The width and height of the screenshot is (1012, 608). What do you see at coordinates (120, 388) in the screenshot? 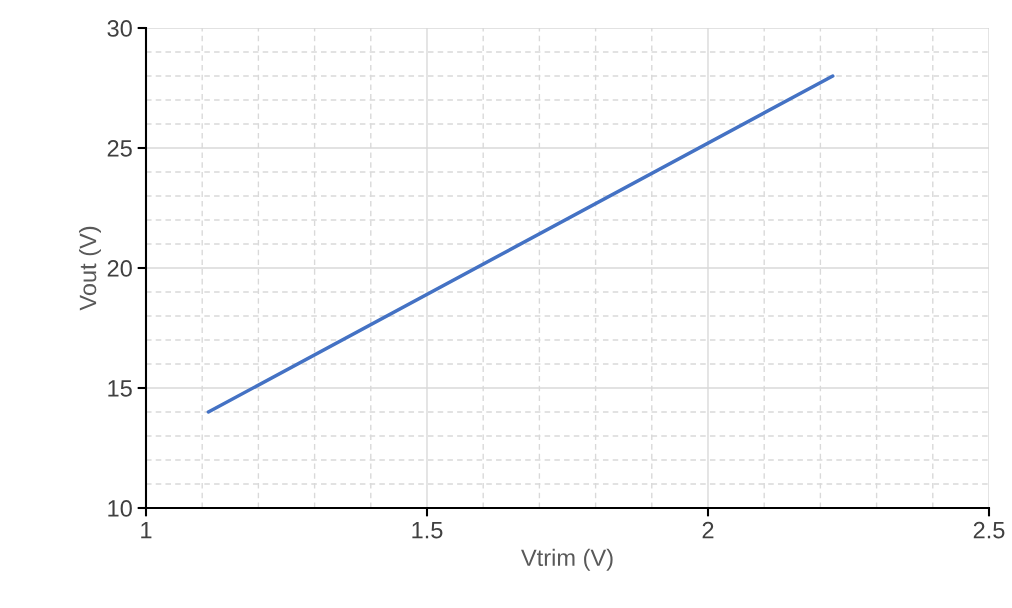
I see `y-tick-label: 15` at bounding box center [120, 388].